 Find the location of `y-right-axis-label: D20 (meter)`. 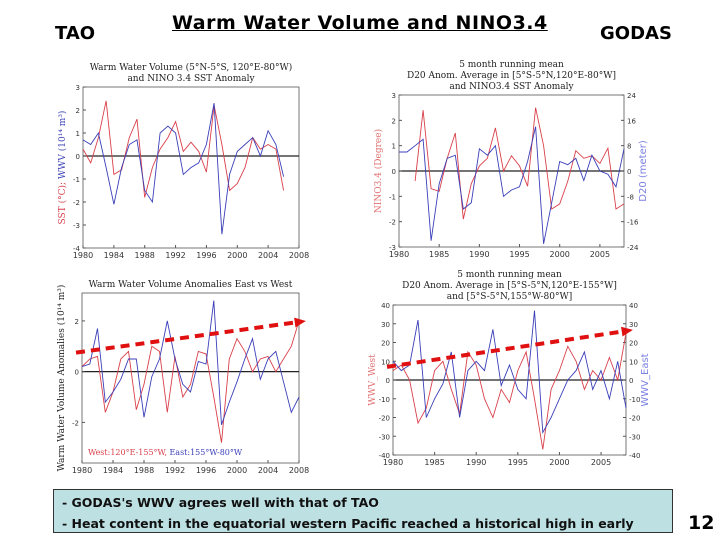

y-right-axis-label: D20 (meter) is located at coordinates (643, 171).